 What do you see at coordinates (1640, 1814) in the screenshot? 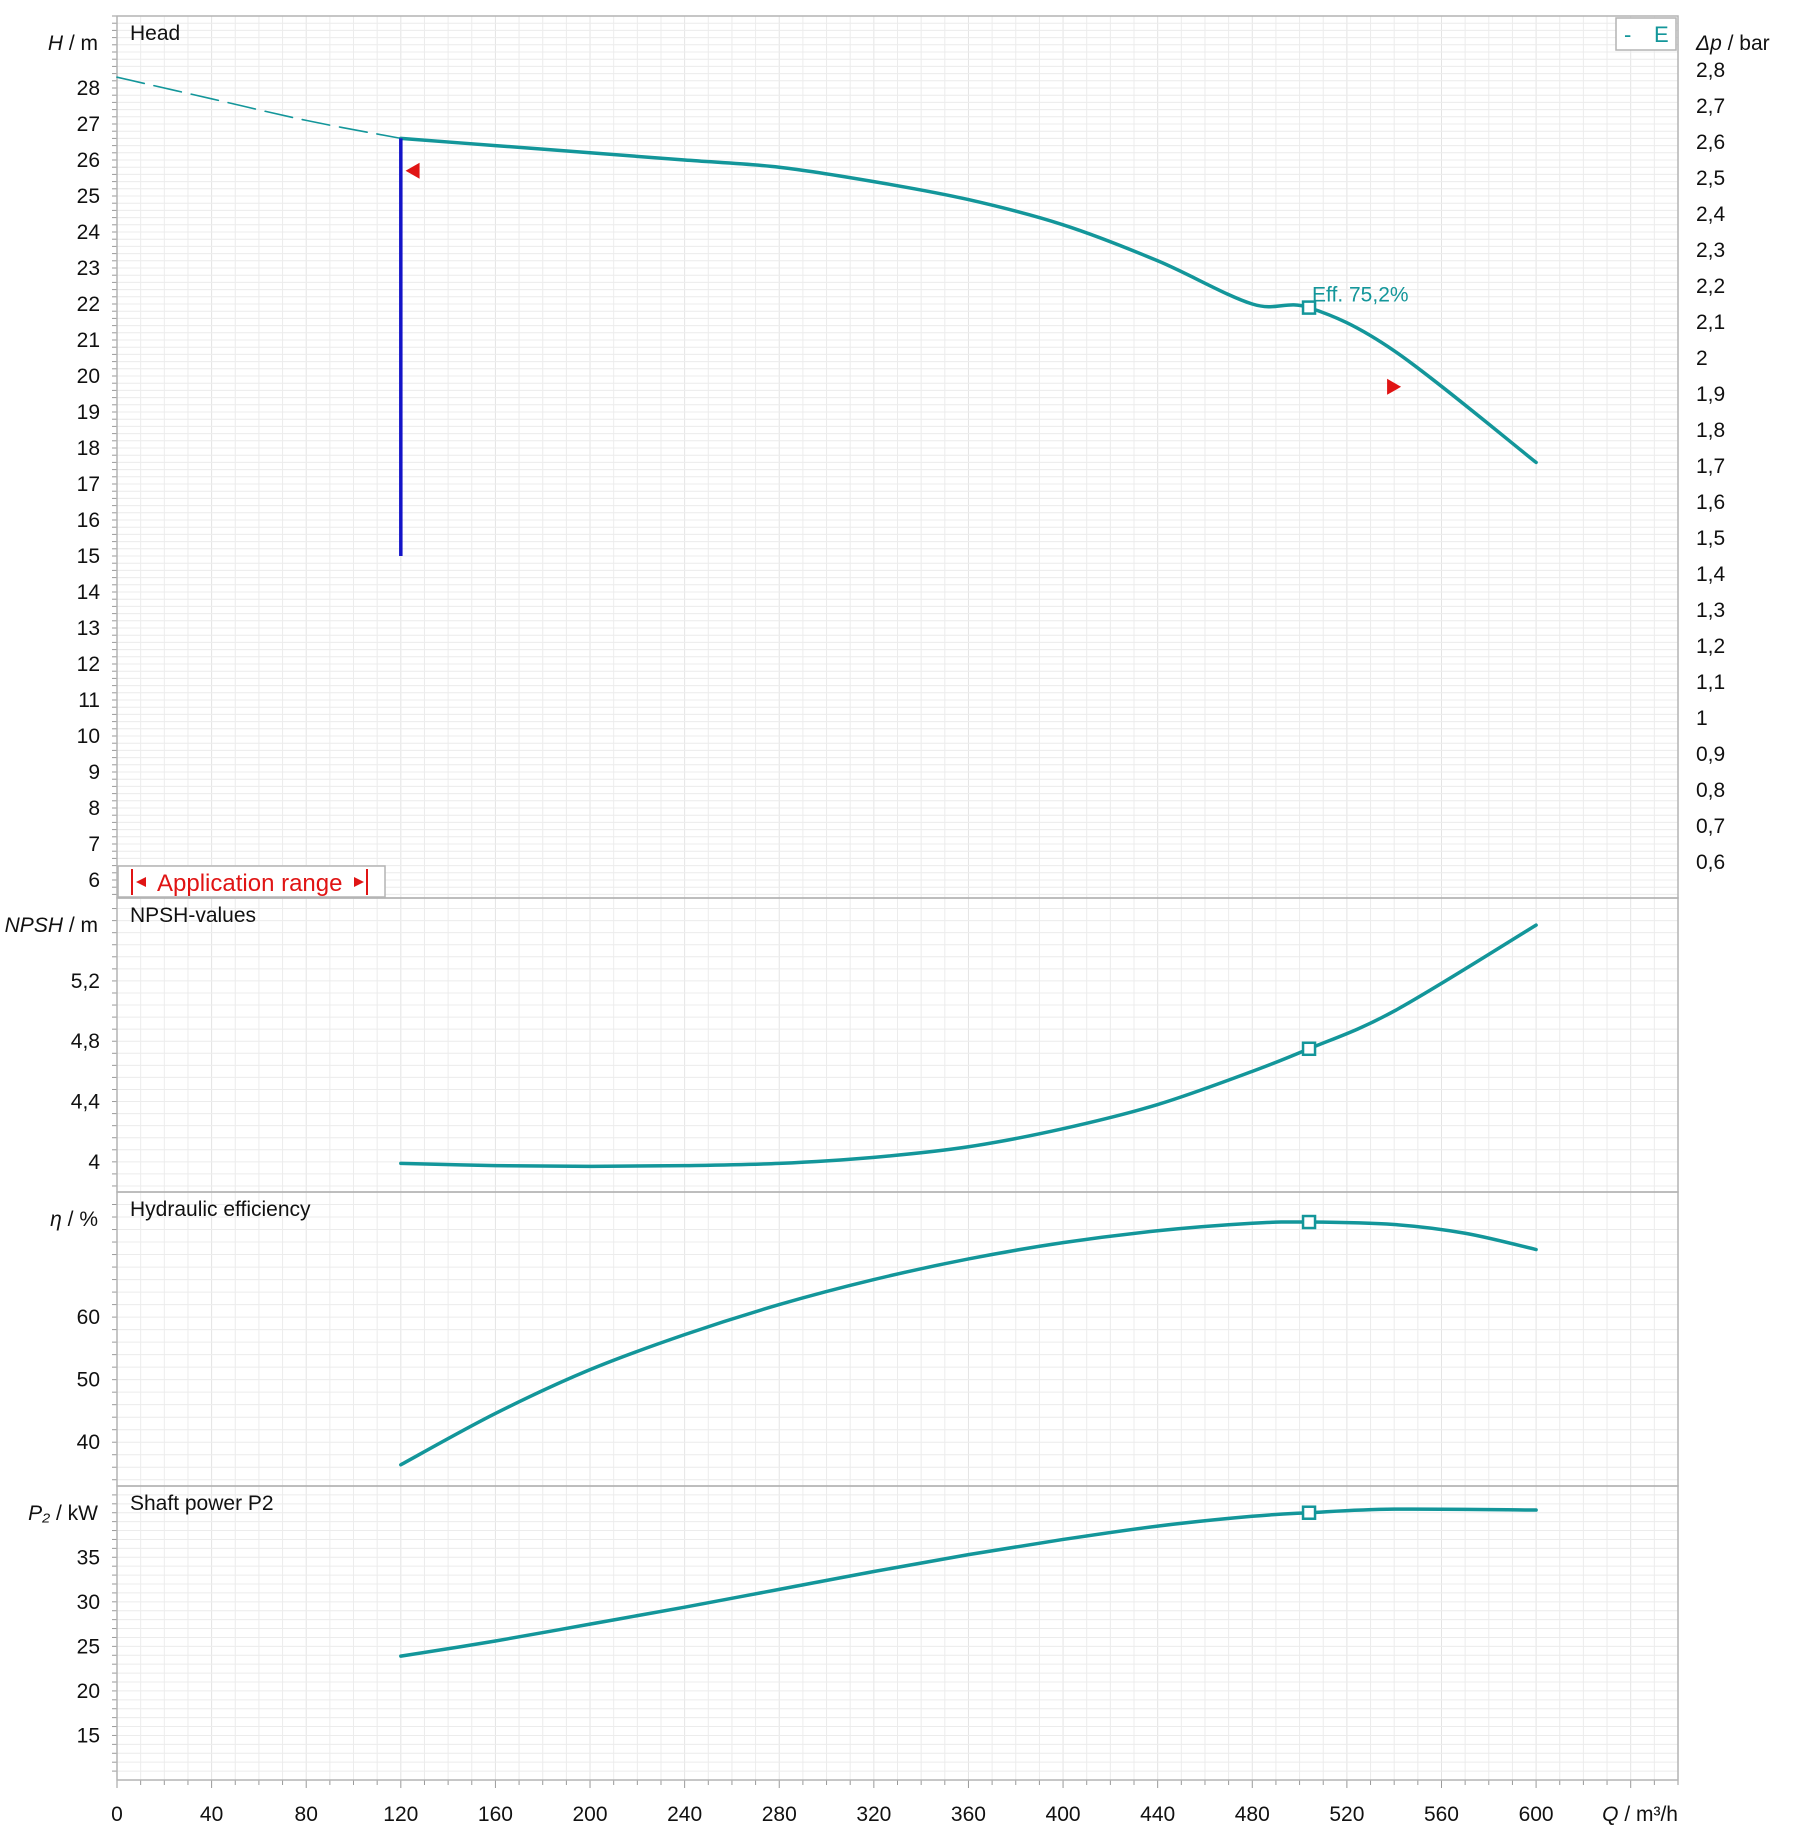
I see `x-axis-label: Q / m³/h` at bounding box center [1640, 1814].